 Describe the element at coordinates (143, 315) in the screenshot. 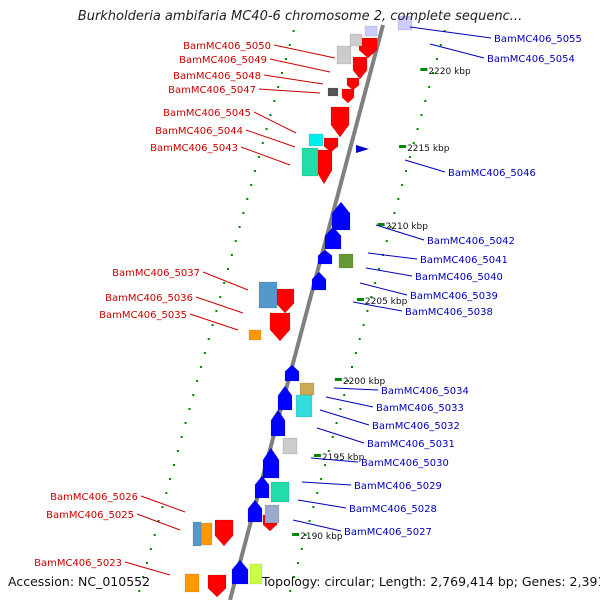

I see `forward-gene-label: BamMC406_5035` at that location.